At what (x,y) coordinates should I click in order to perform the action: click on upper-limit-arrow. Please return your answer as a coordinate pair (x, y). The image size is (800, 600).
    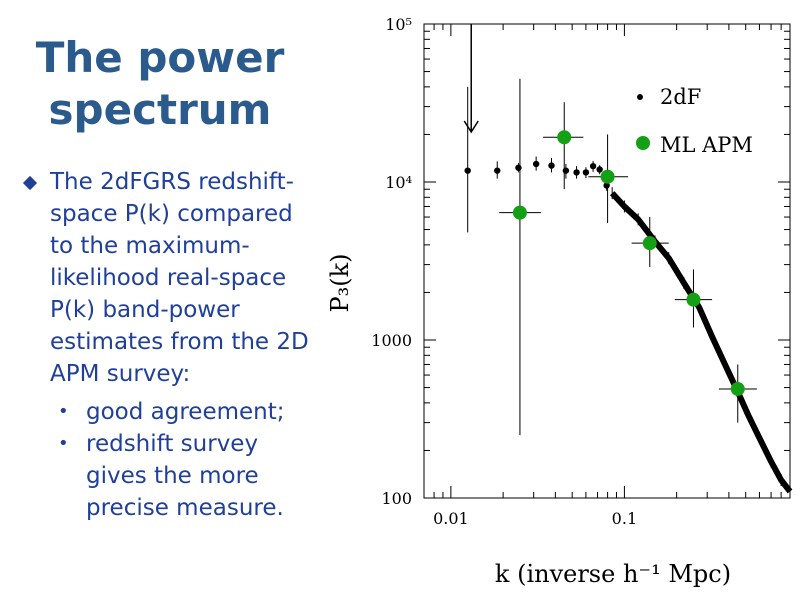
    Looking at the image, I should click on (471, 79).